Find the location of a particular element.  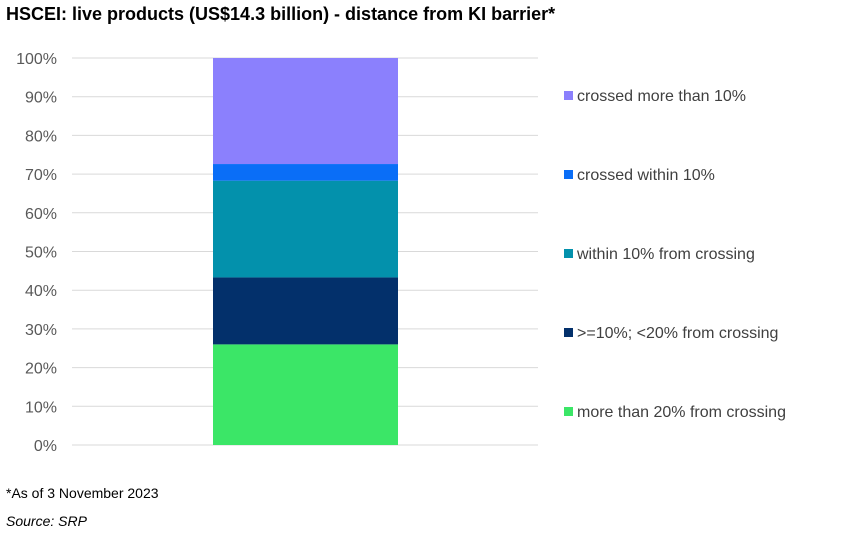

y-tick-label: 70% is located at coordinates (41, 175).